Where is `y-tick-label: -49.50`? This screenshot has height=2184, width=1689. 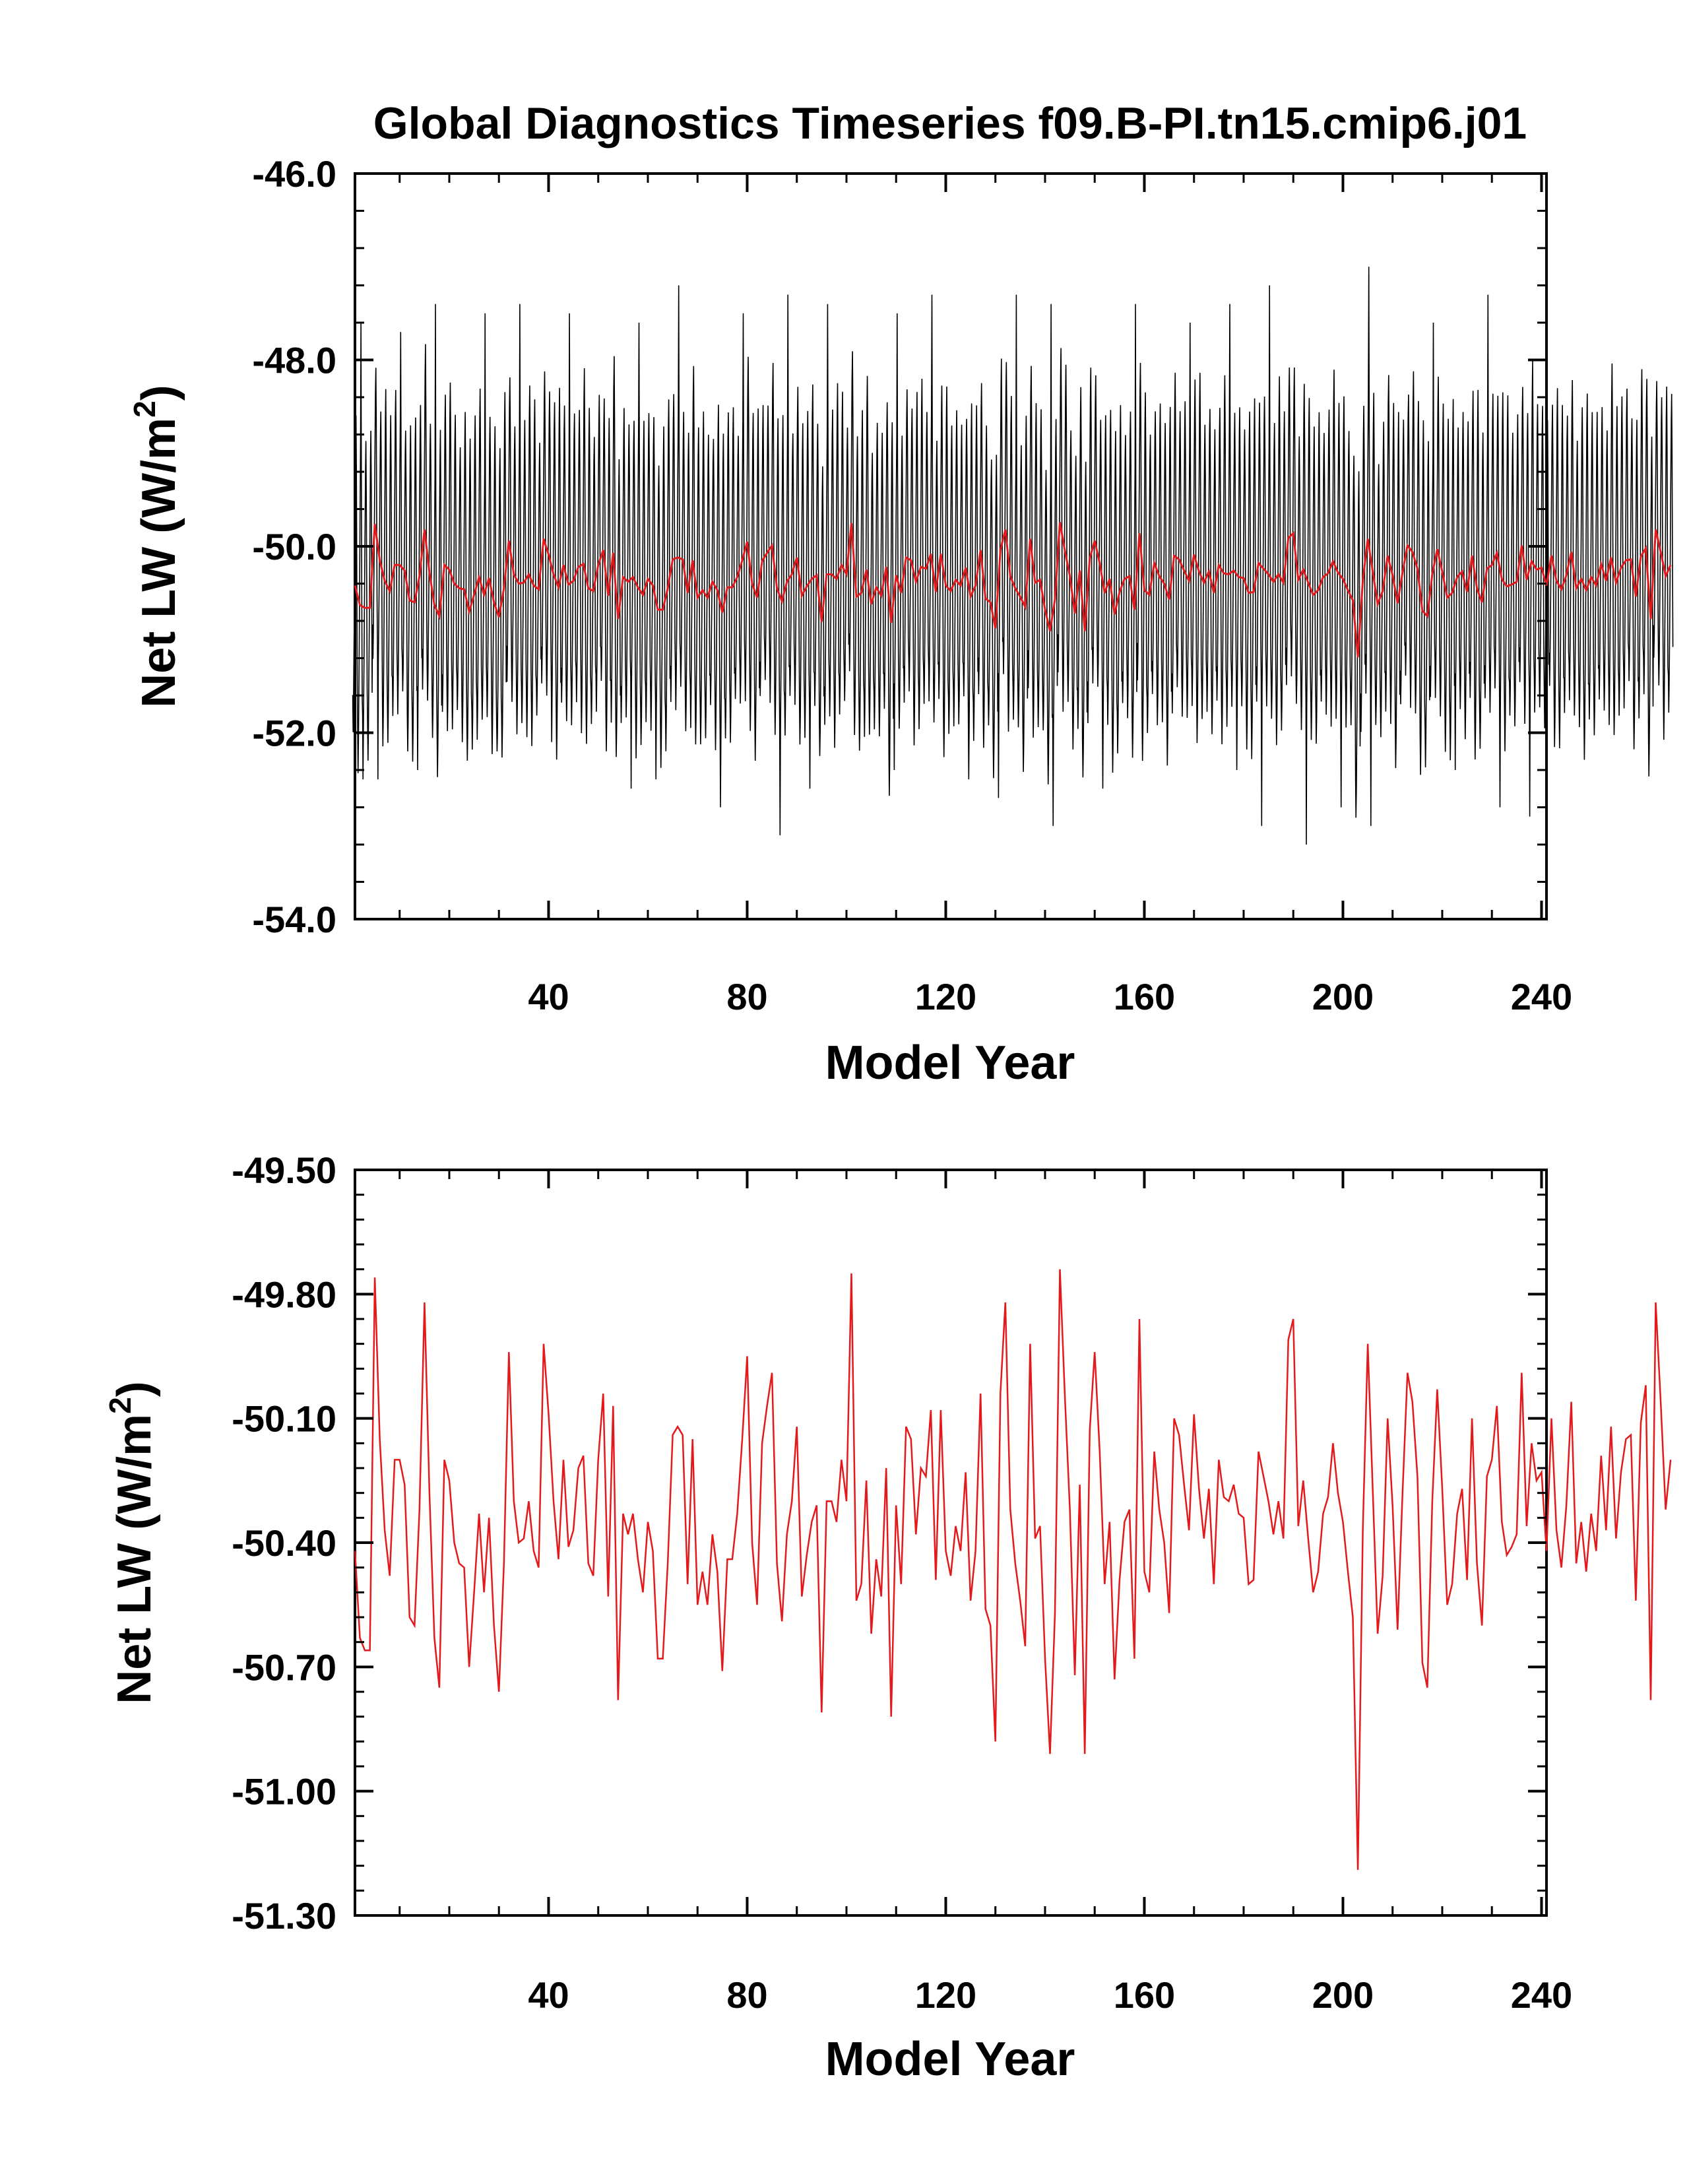
y-tick-label: -49.50 is located at coordinates (284, 1170).